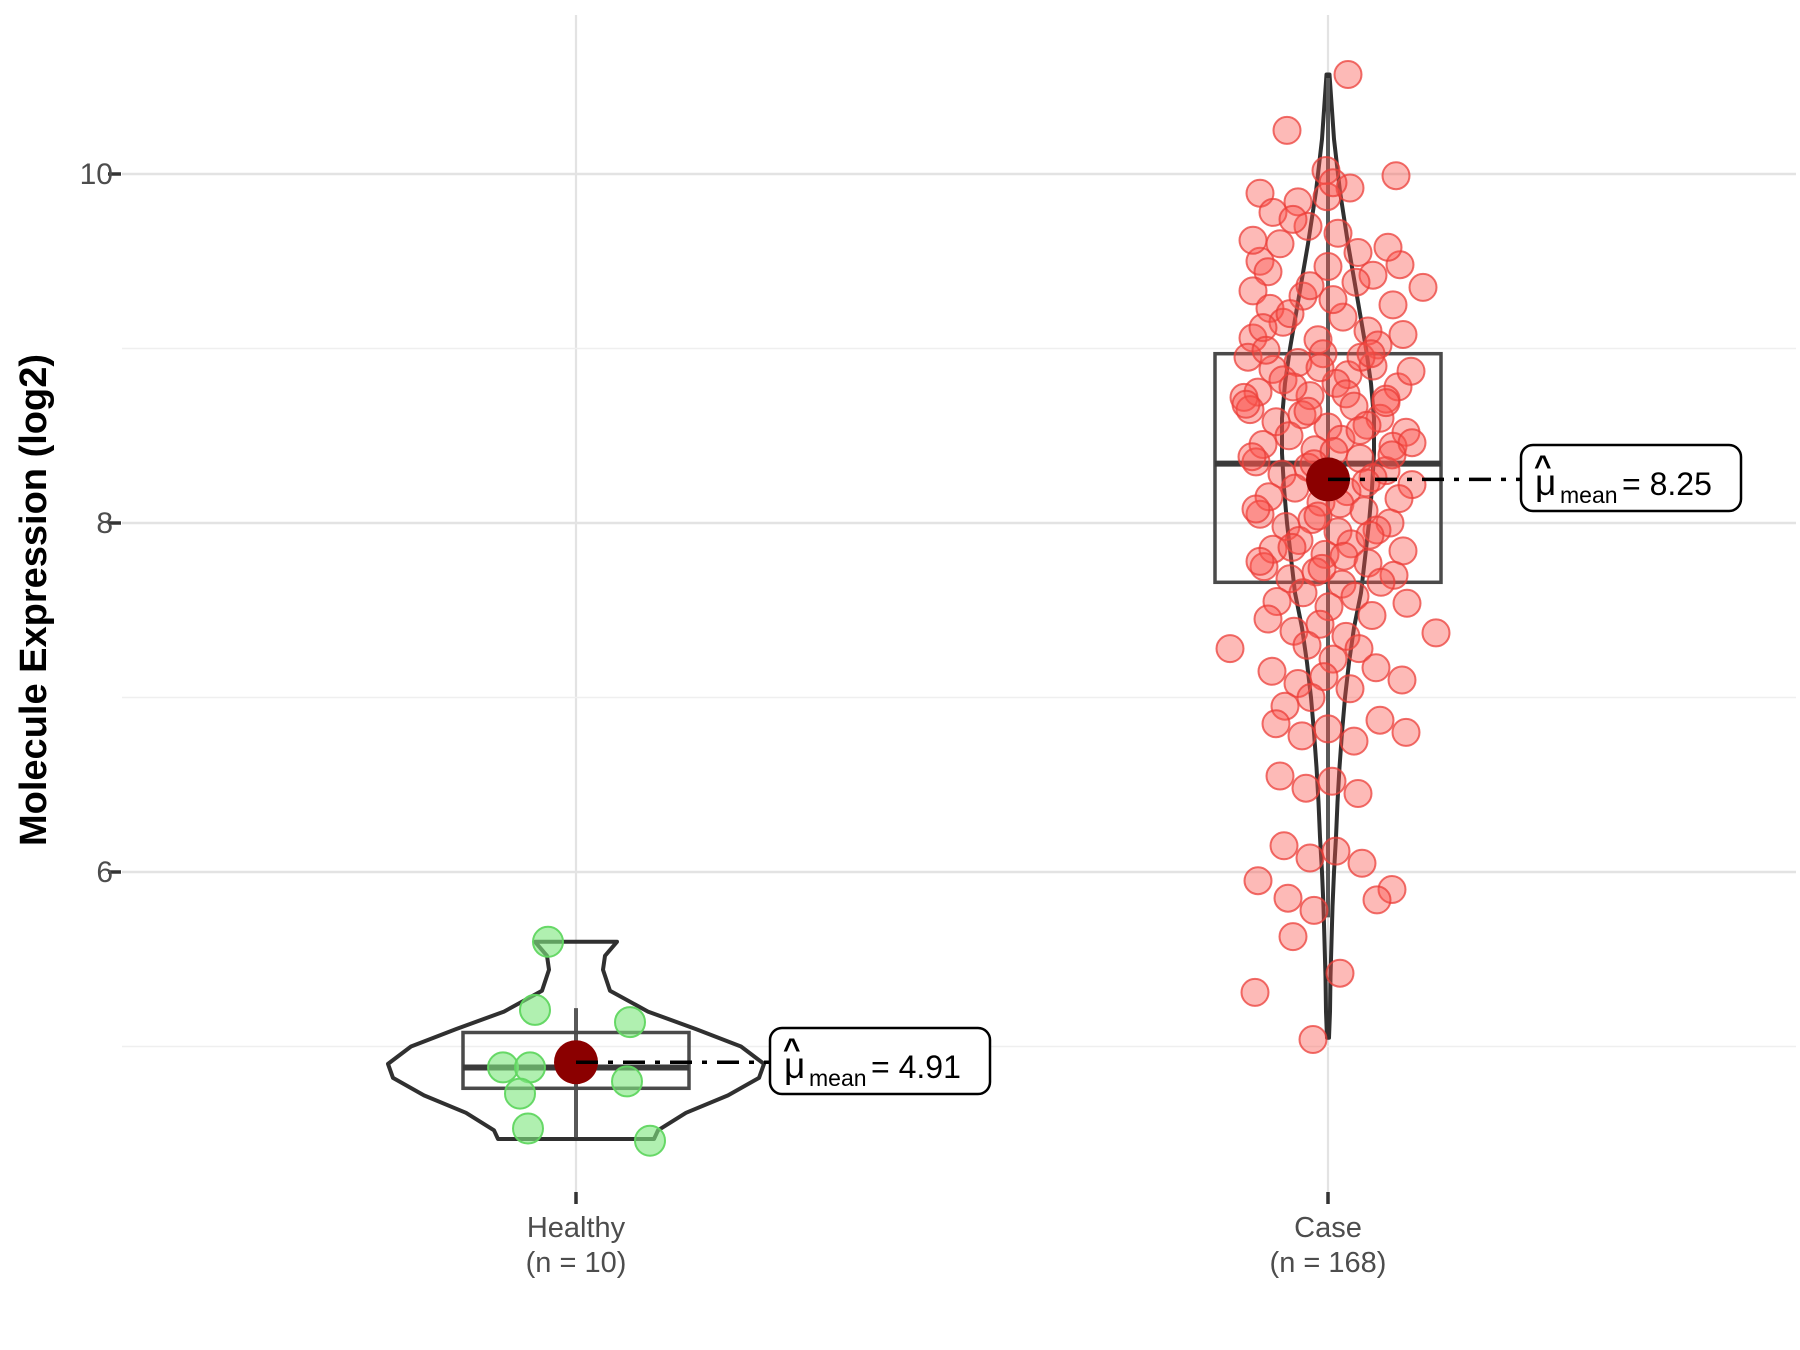 The height and width of the screenshot is (1350, 1800). I want to click on x-label-case-n: (n = 168), so click(1328, 1263).